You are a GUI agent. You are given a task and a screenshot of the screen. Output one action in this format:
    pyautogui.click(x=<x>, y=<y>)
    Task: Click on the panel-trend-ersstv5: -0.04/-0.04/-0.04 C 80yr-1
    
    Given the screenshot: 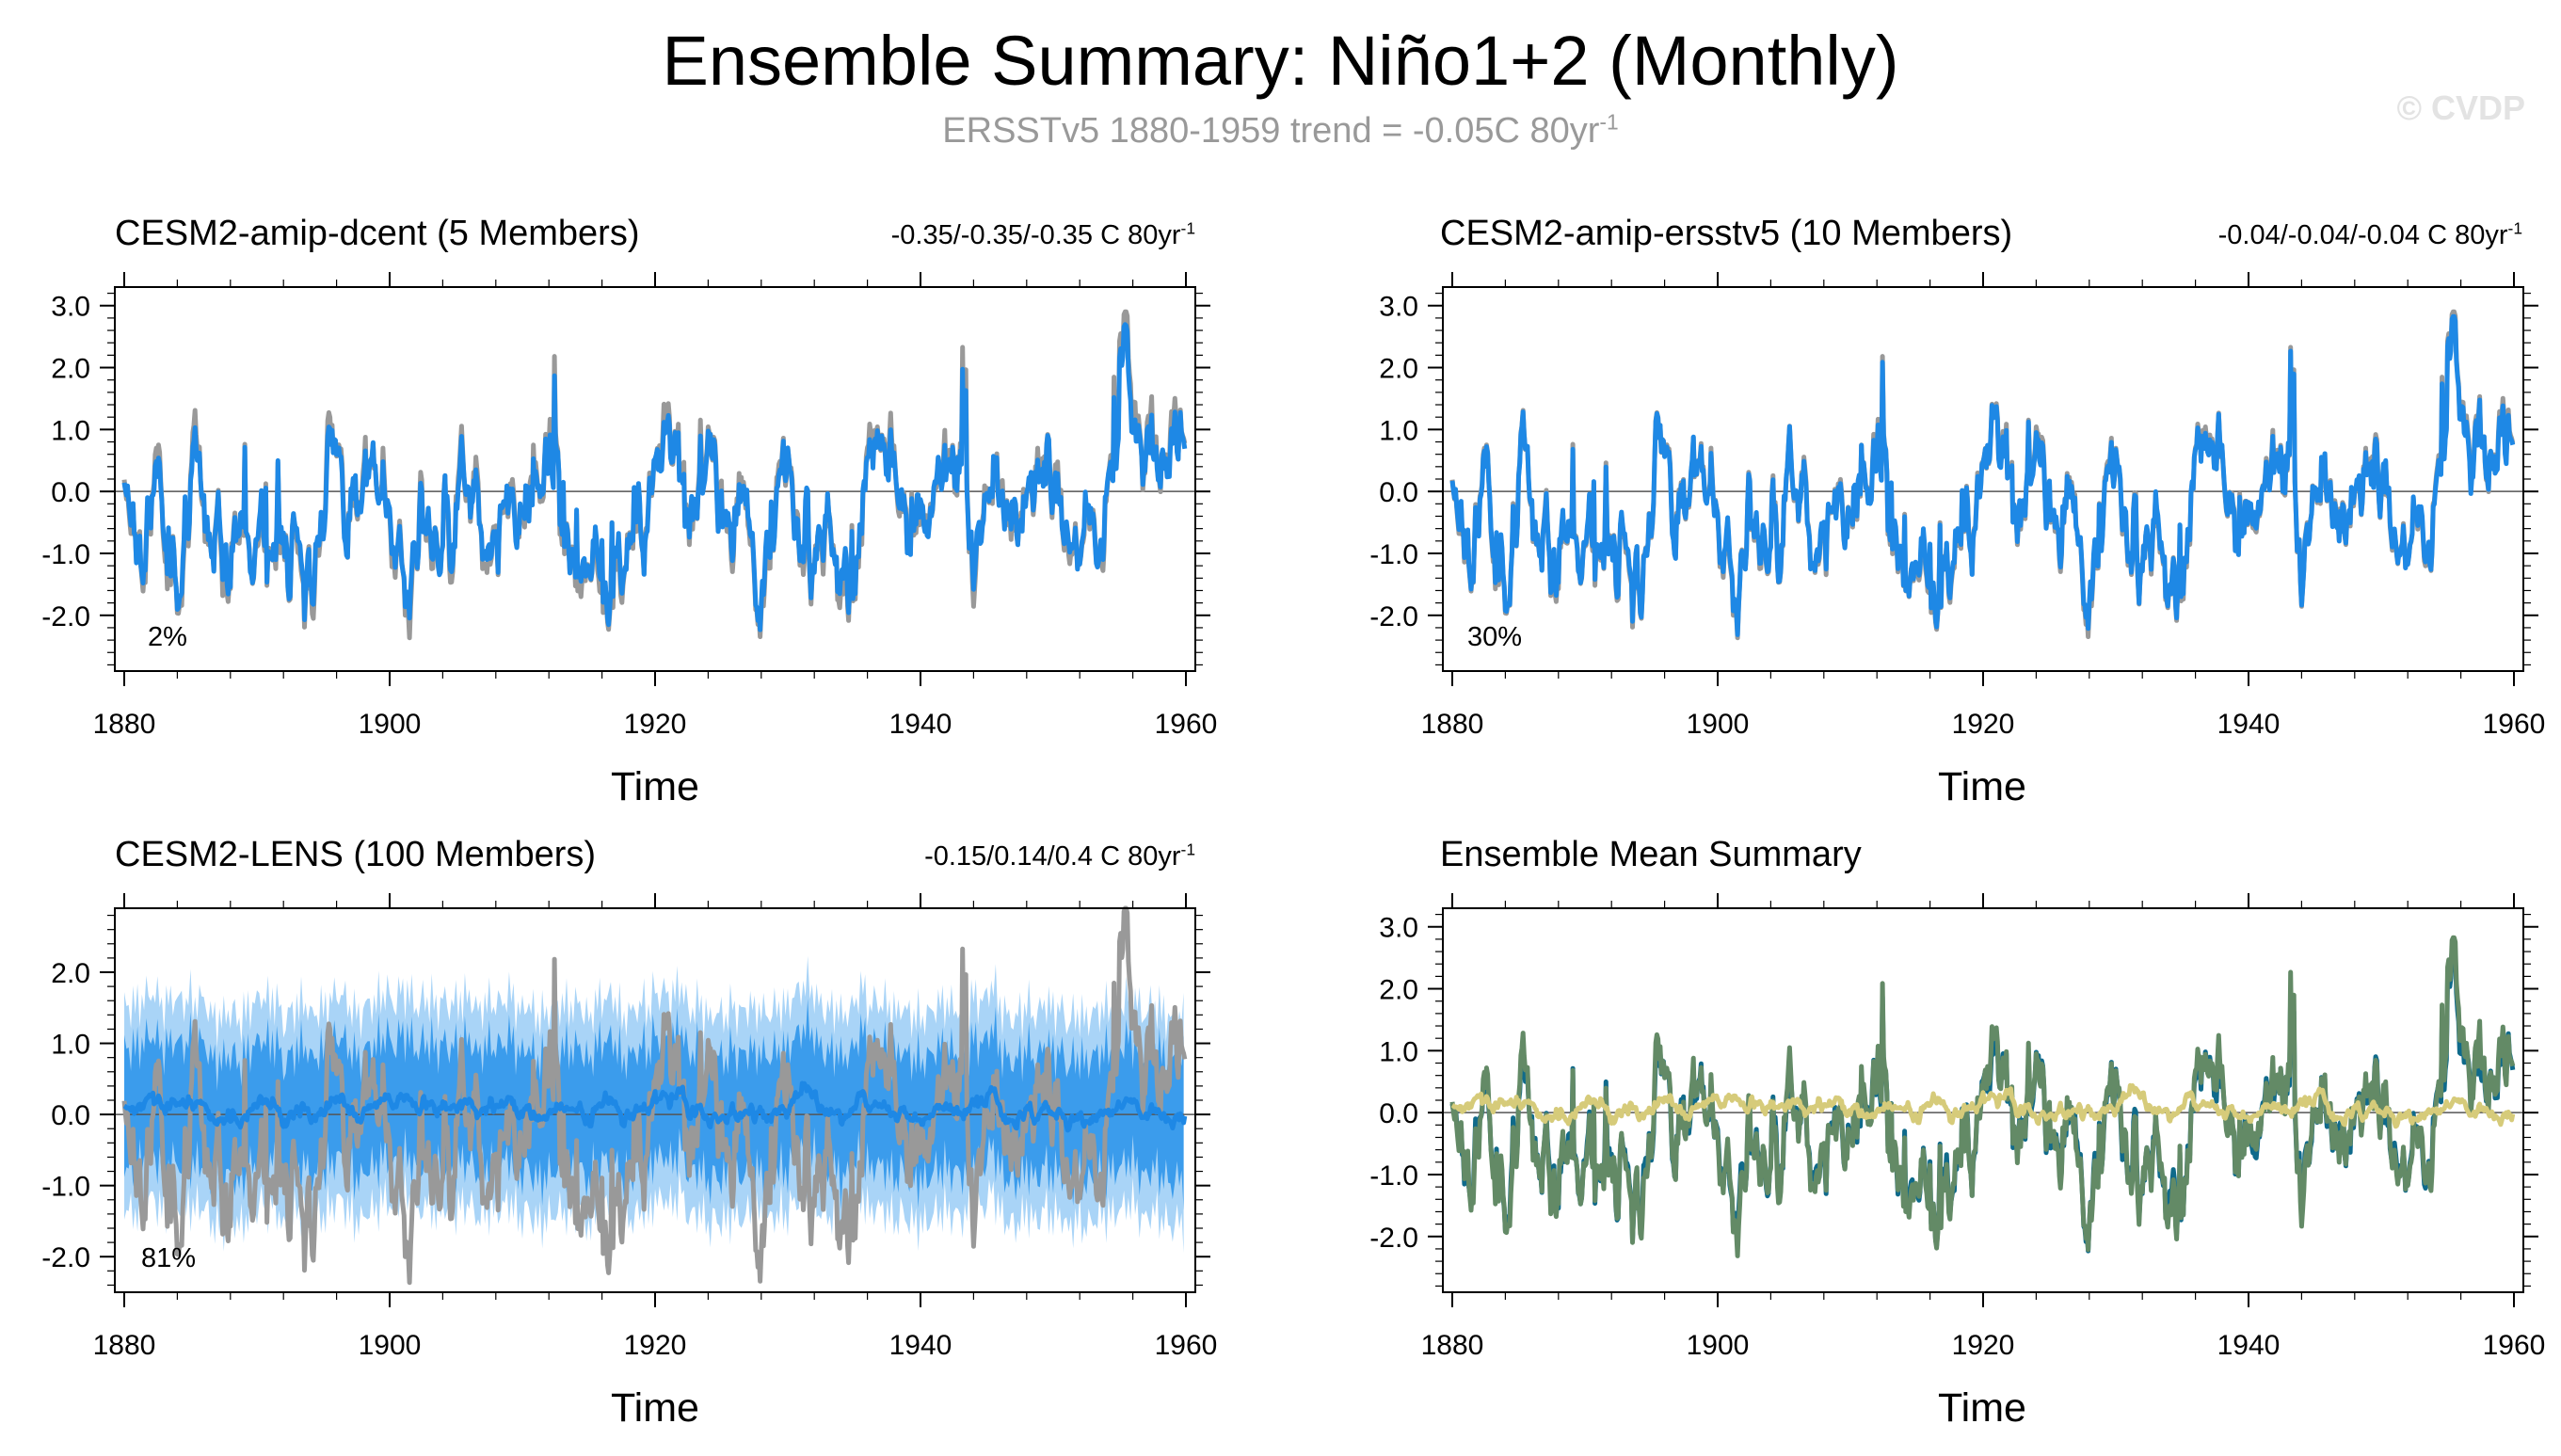 What is the action you would take?
    pyautogui.click(x=2369, y=234)
    